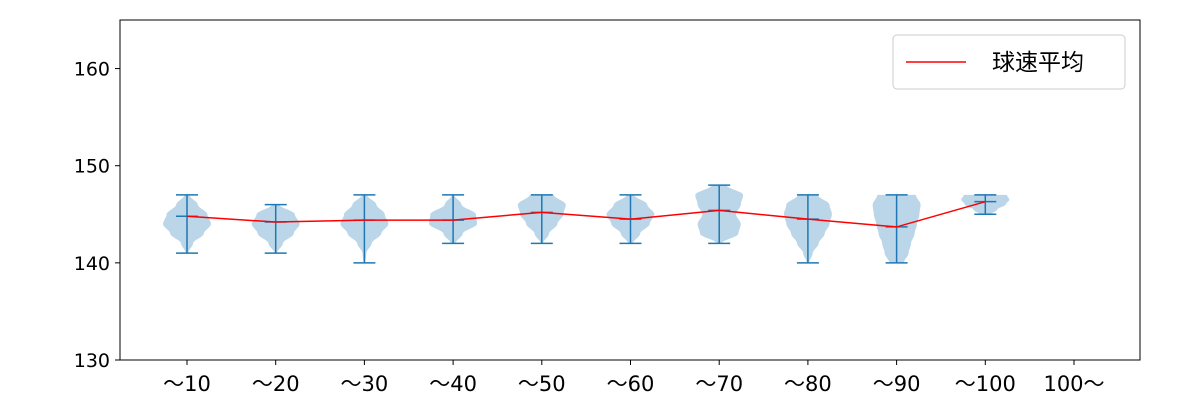  What do you see at coordinates (631, 384) in the screenshot?
I see `x-tick-label: ～60` at bounding box center [631, 384].